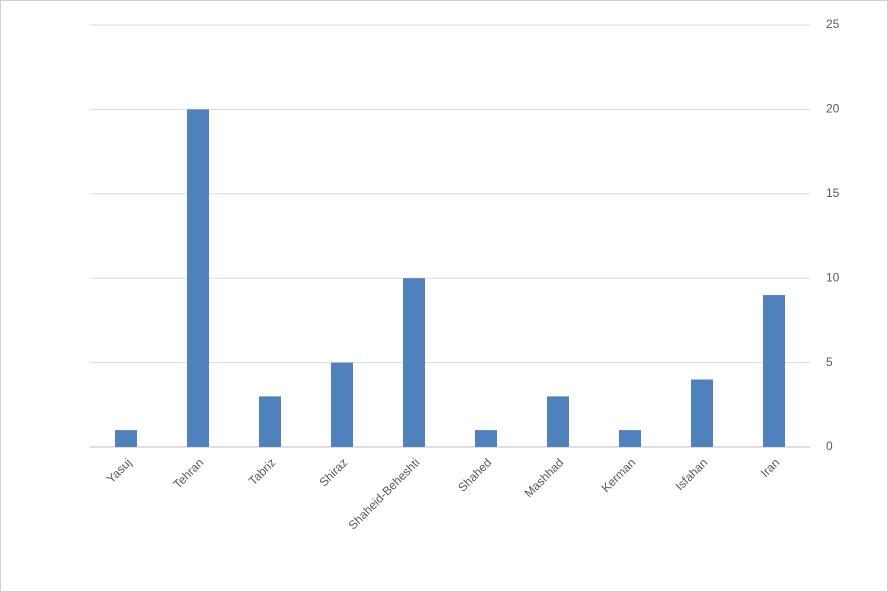 Image resolution: width=888 pixels, height=592 pixels. Describe the element at coordinates (829, 446) in the screenshot. I see `y-tick-label: 0` at that location.